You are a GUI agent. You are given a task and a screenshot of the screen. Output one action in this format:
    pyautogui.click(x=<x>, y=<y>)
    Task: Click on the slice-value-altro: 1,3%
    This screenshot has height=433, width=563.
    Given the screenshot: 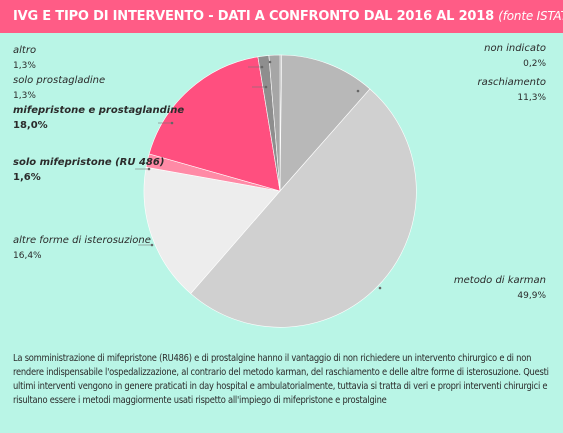 What is the action you would take?
    pyautogui.click(x=24, y=66)
    